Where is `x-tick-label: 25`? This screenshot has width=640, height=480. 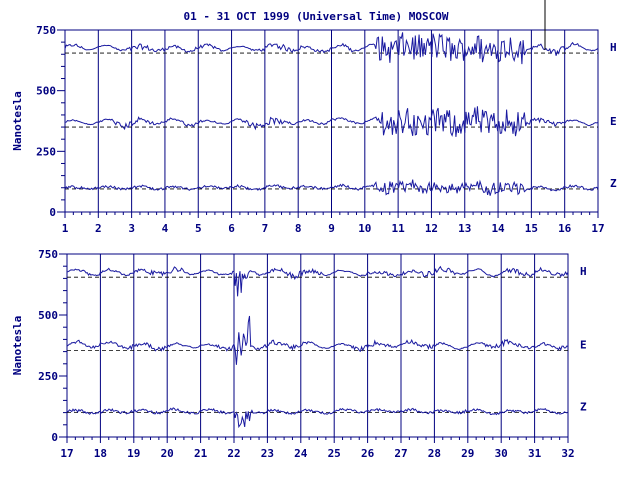
x-tick-label: 25 is located at coordinates (334, 453).